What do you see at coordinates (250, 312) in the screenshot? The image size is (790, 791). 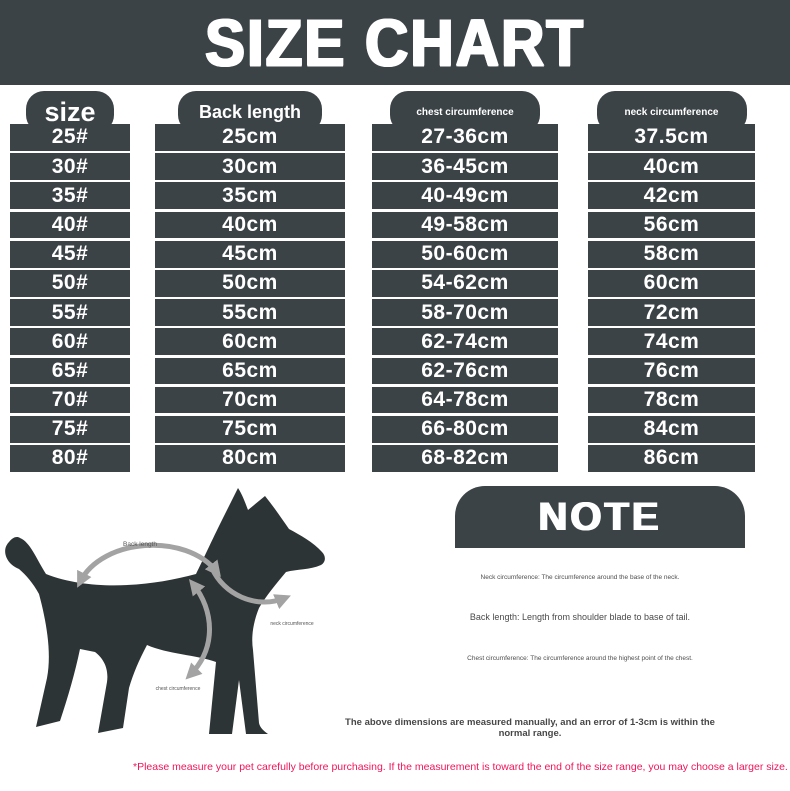 I see `table-cell-back-length: 55cm` at bounding box center [250, 312].